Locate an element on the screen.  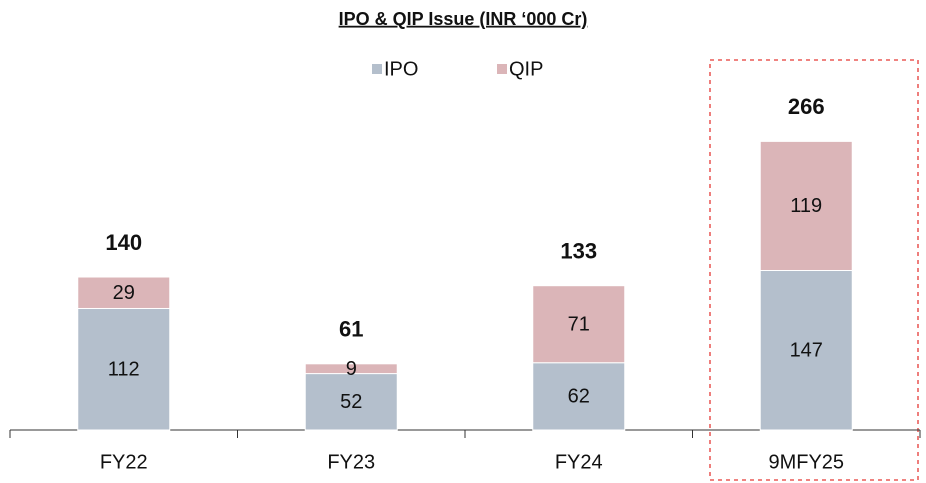
value-label: 9 is located at coordinates (351, 369).